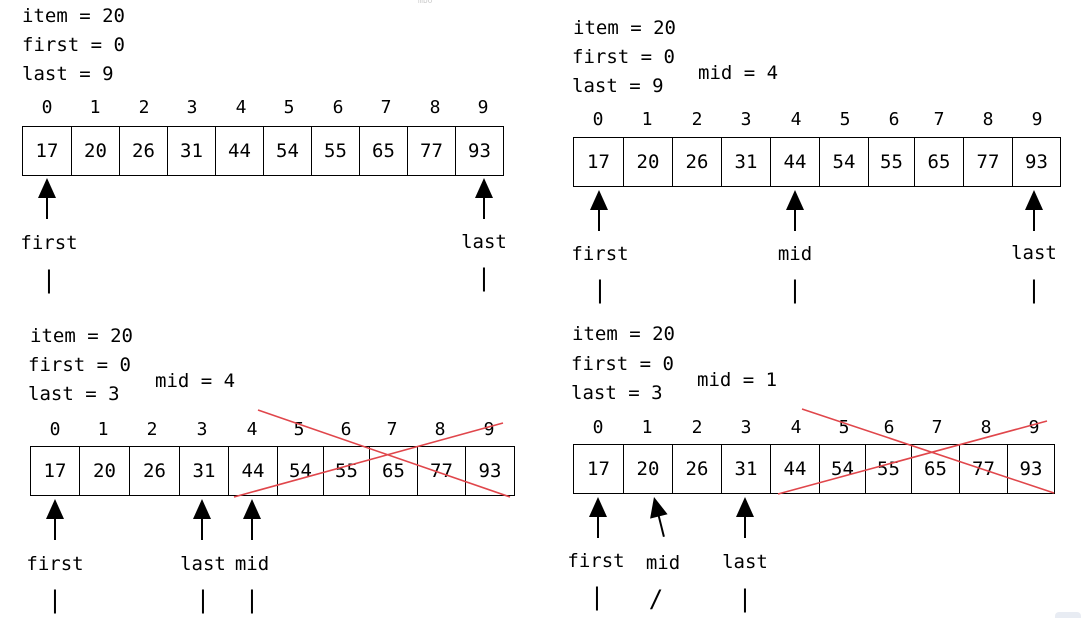 This screenshot has height=618, width=1083. Describe the element at coordinates (425, 2) in the screenshot. I see `faint-header-text: mbo` at that location.